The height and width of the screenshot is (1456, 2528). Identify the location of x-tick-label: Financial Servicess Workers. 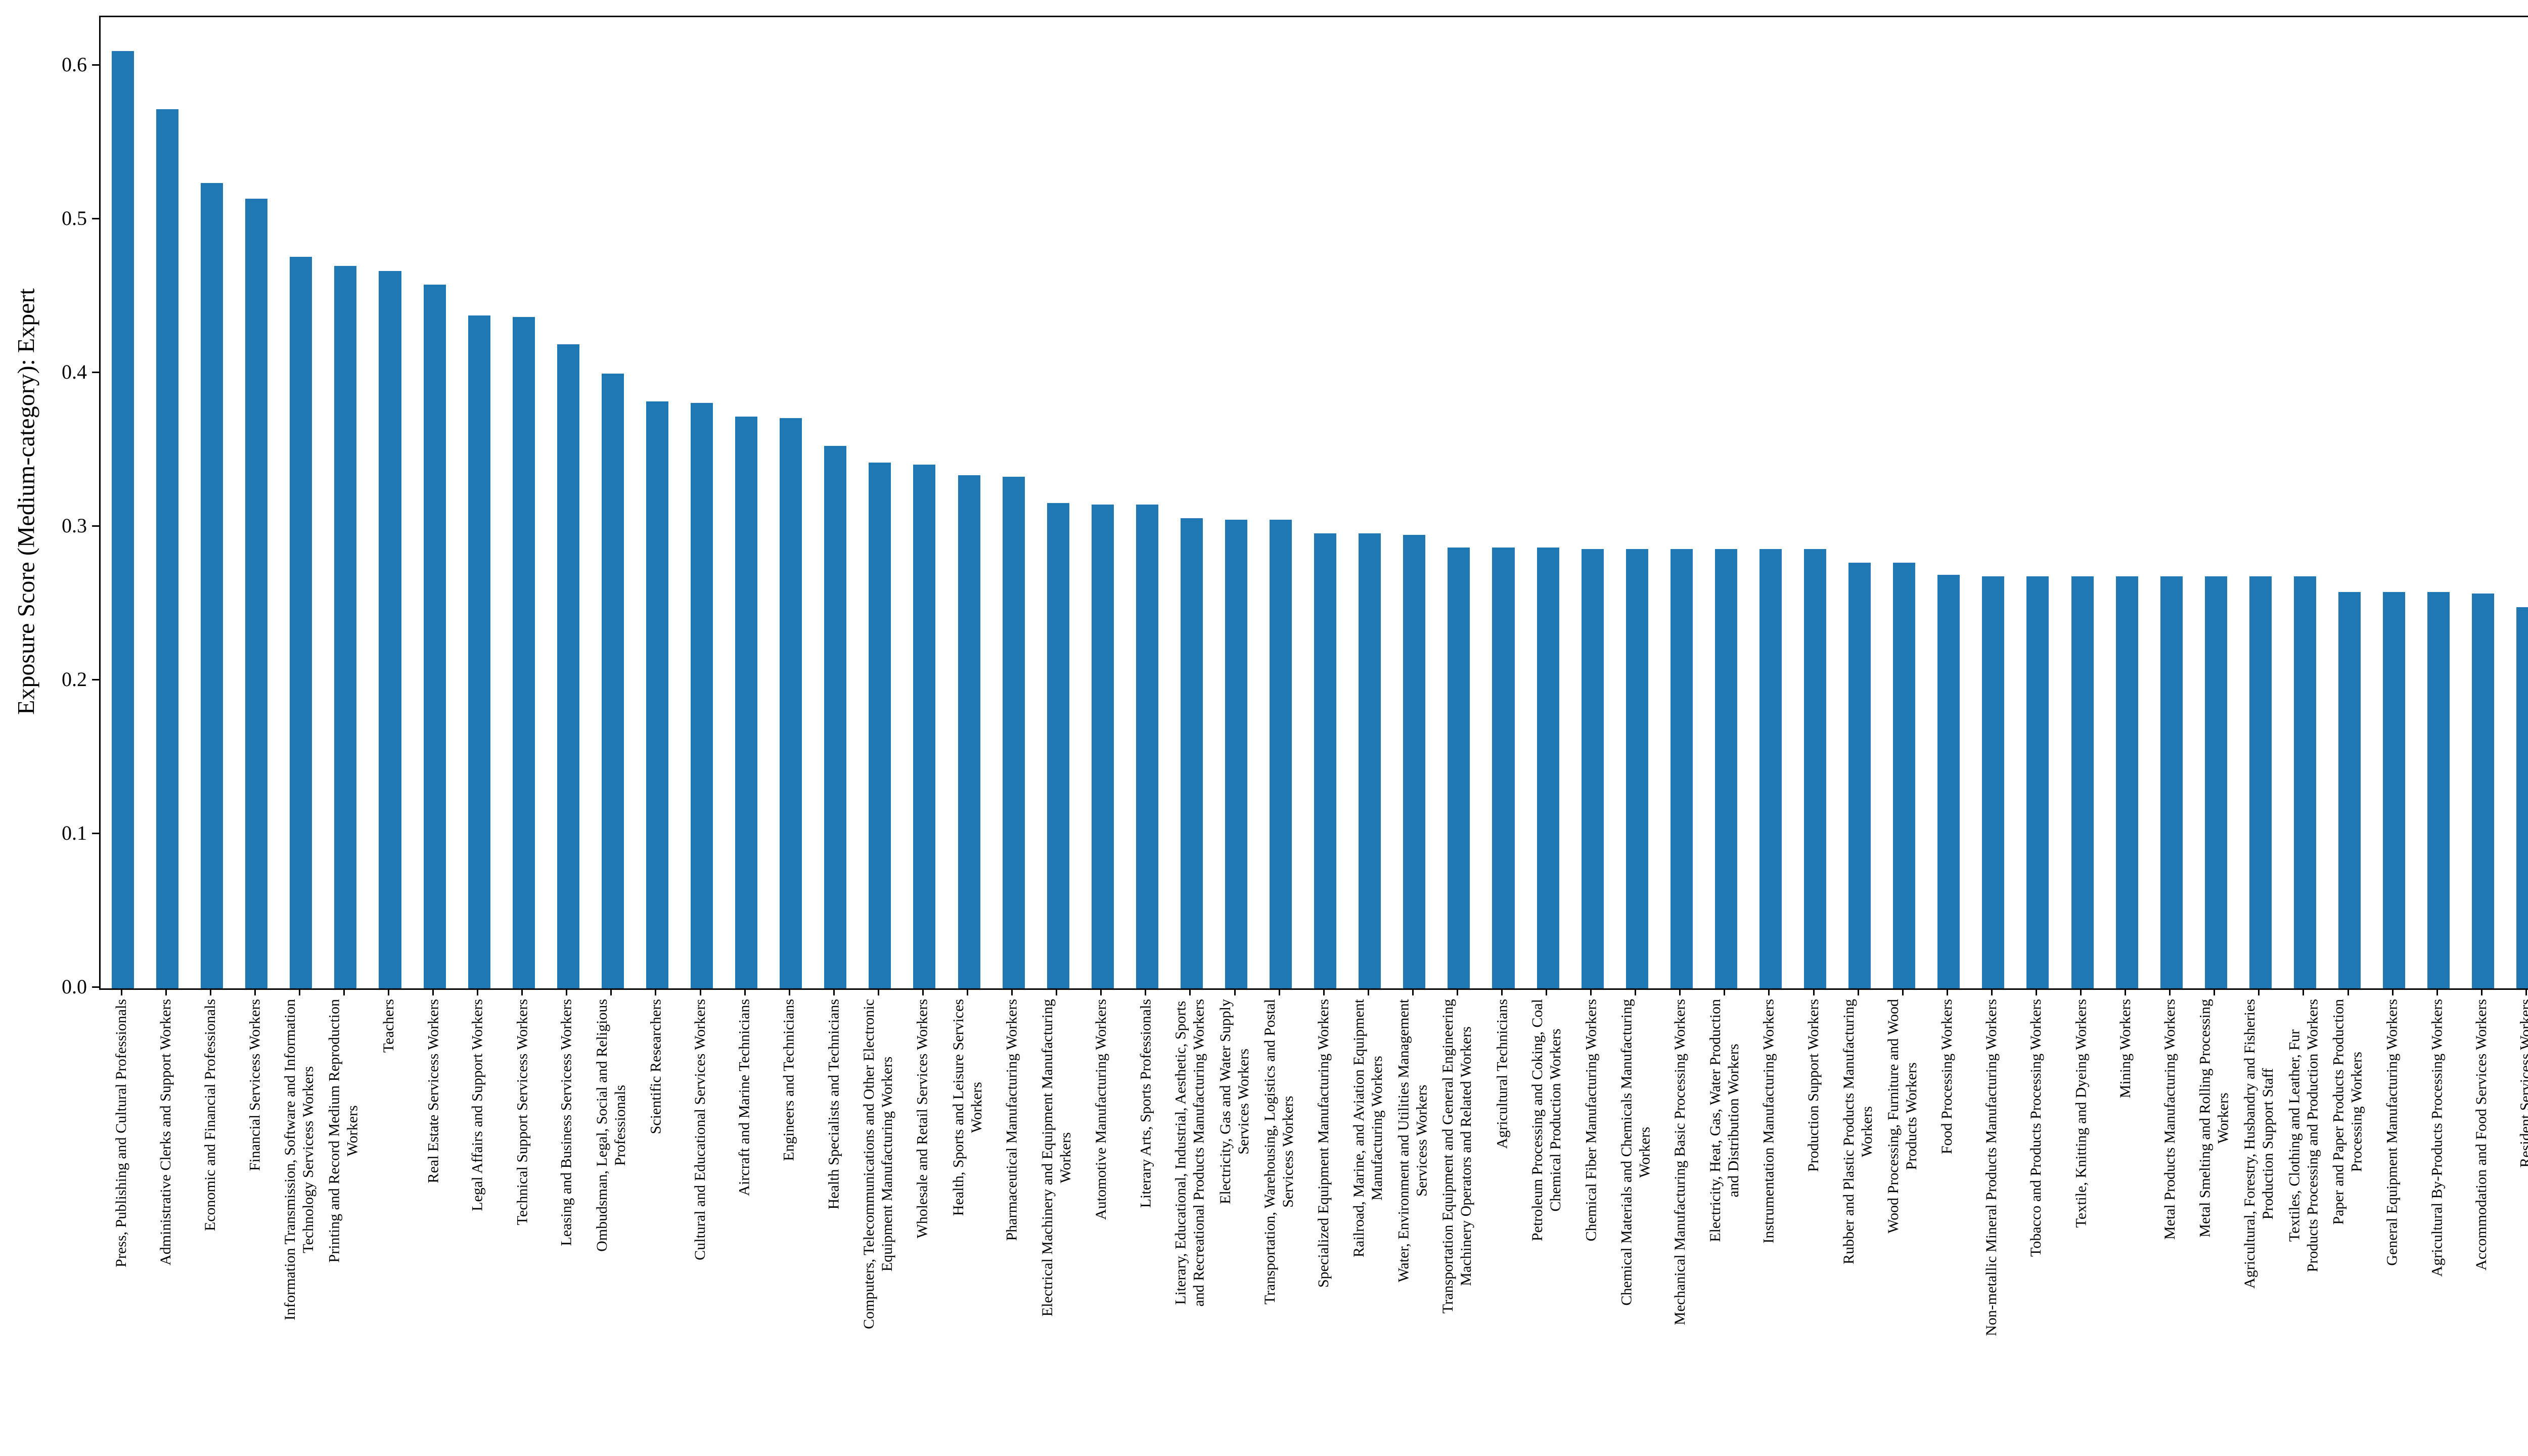
(255, 1085).